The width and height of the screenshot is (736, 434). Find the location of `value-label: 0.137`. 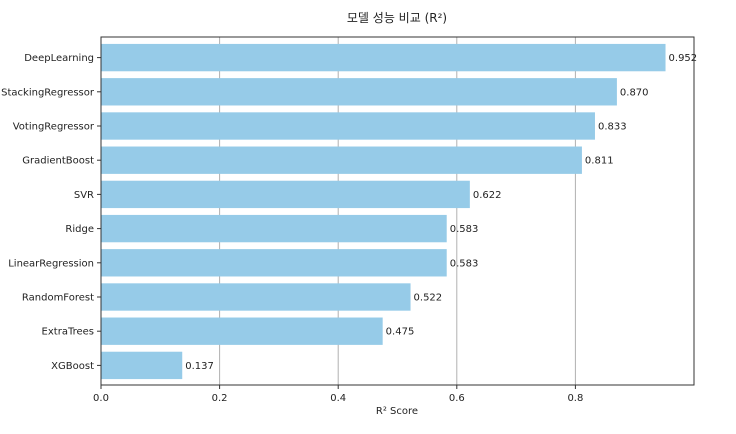

value-label: 0.137 is located at coordinates (199, 366).